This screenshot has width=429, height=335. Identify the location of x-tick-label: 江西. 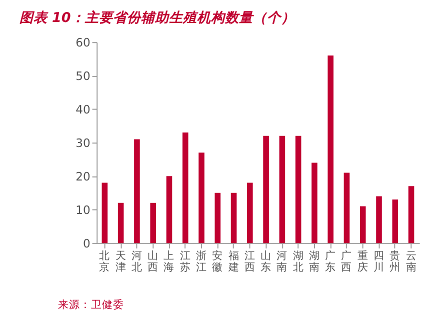
(250, 261).